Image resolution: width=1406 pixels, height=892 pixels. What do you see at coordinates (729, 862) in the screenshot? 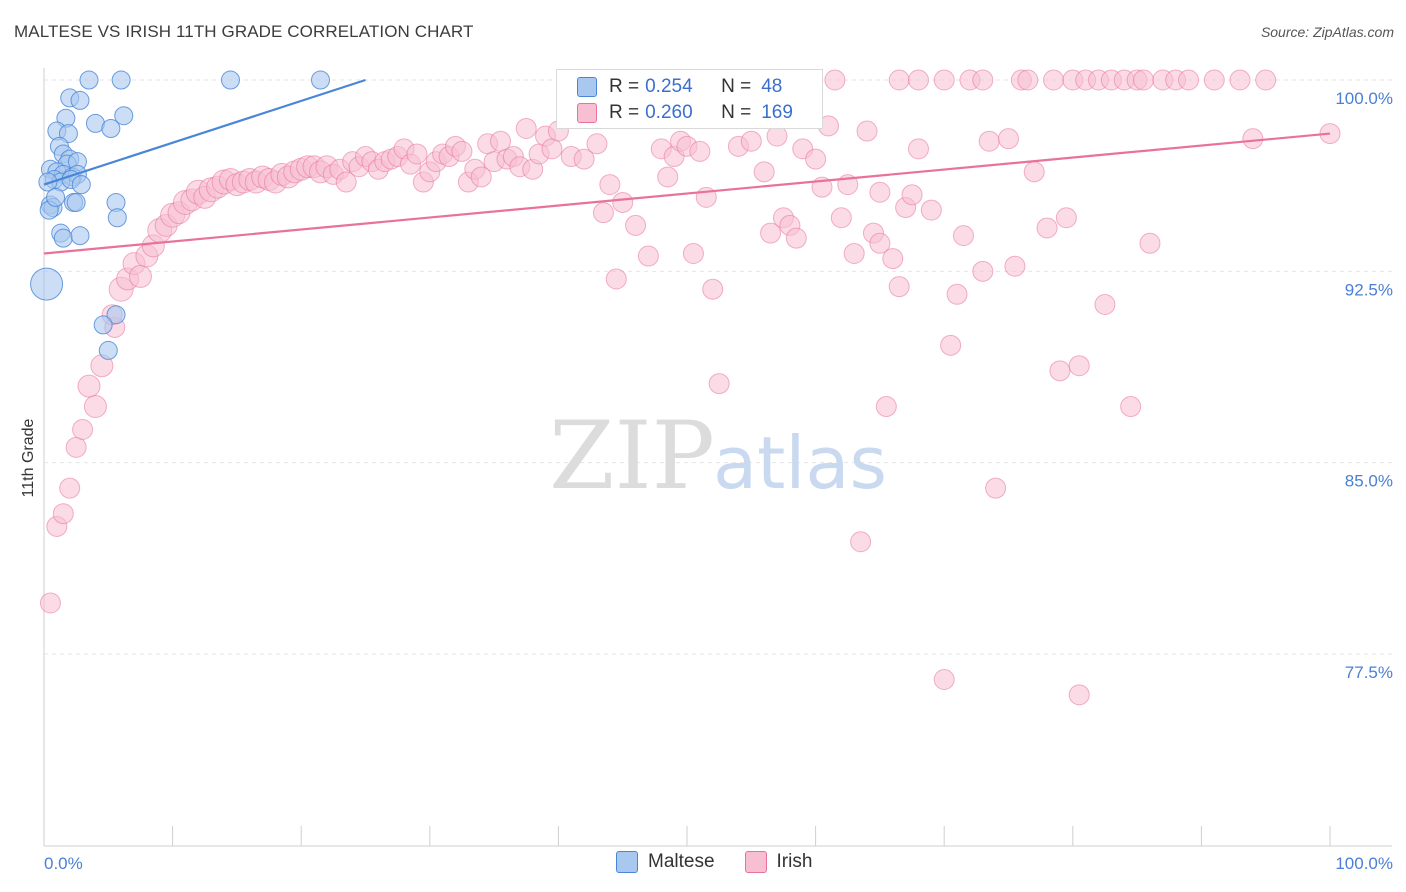
I see `series-legend: Maltese Irish` at bounding box center [729, 862].